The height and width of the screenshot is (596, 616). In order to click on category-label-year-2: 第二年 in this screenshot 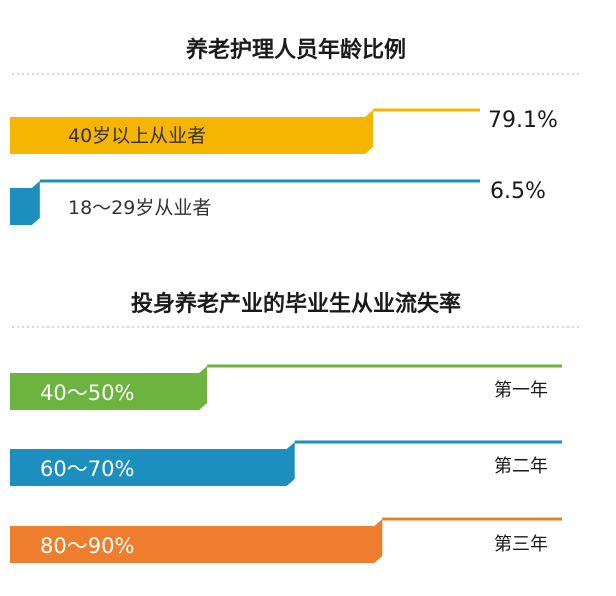, I will do `click(521, 466)`.